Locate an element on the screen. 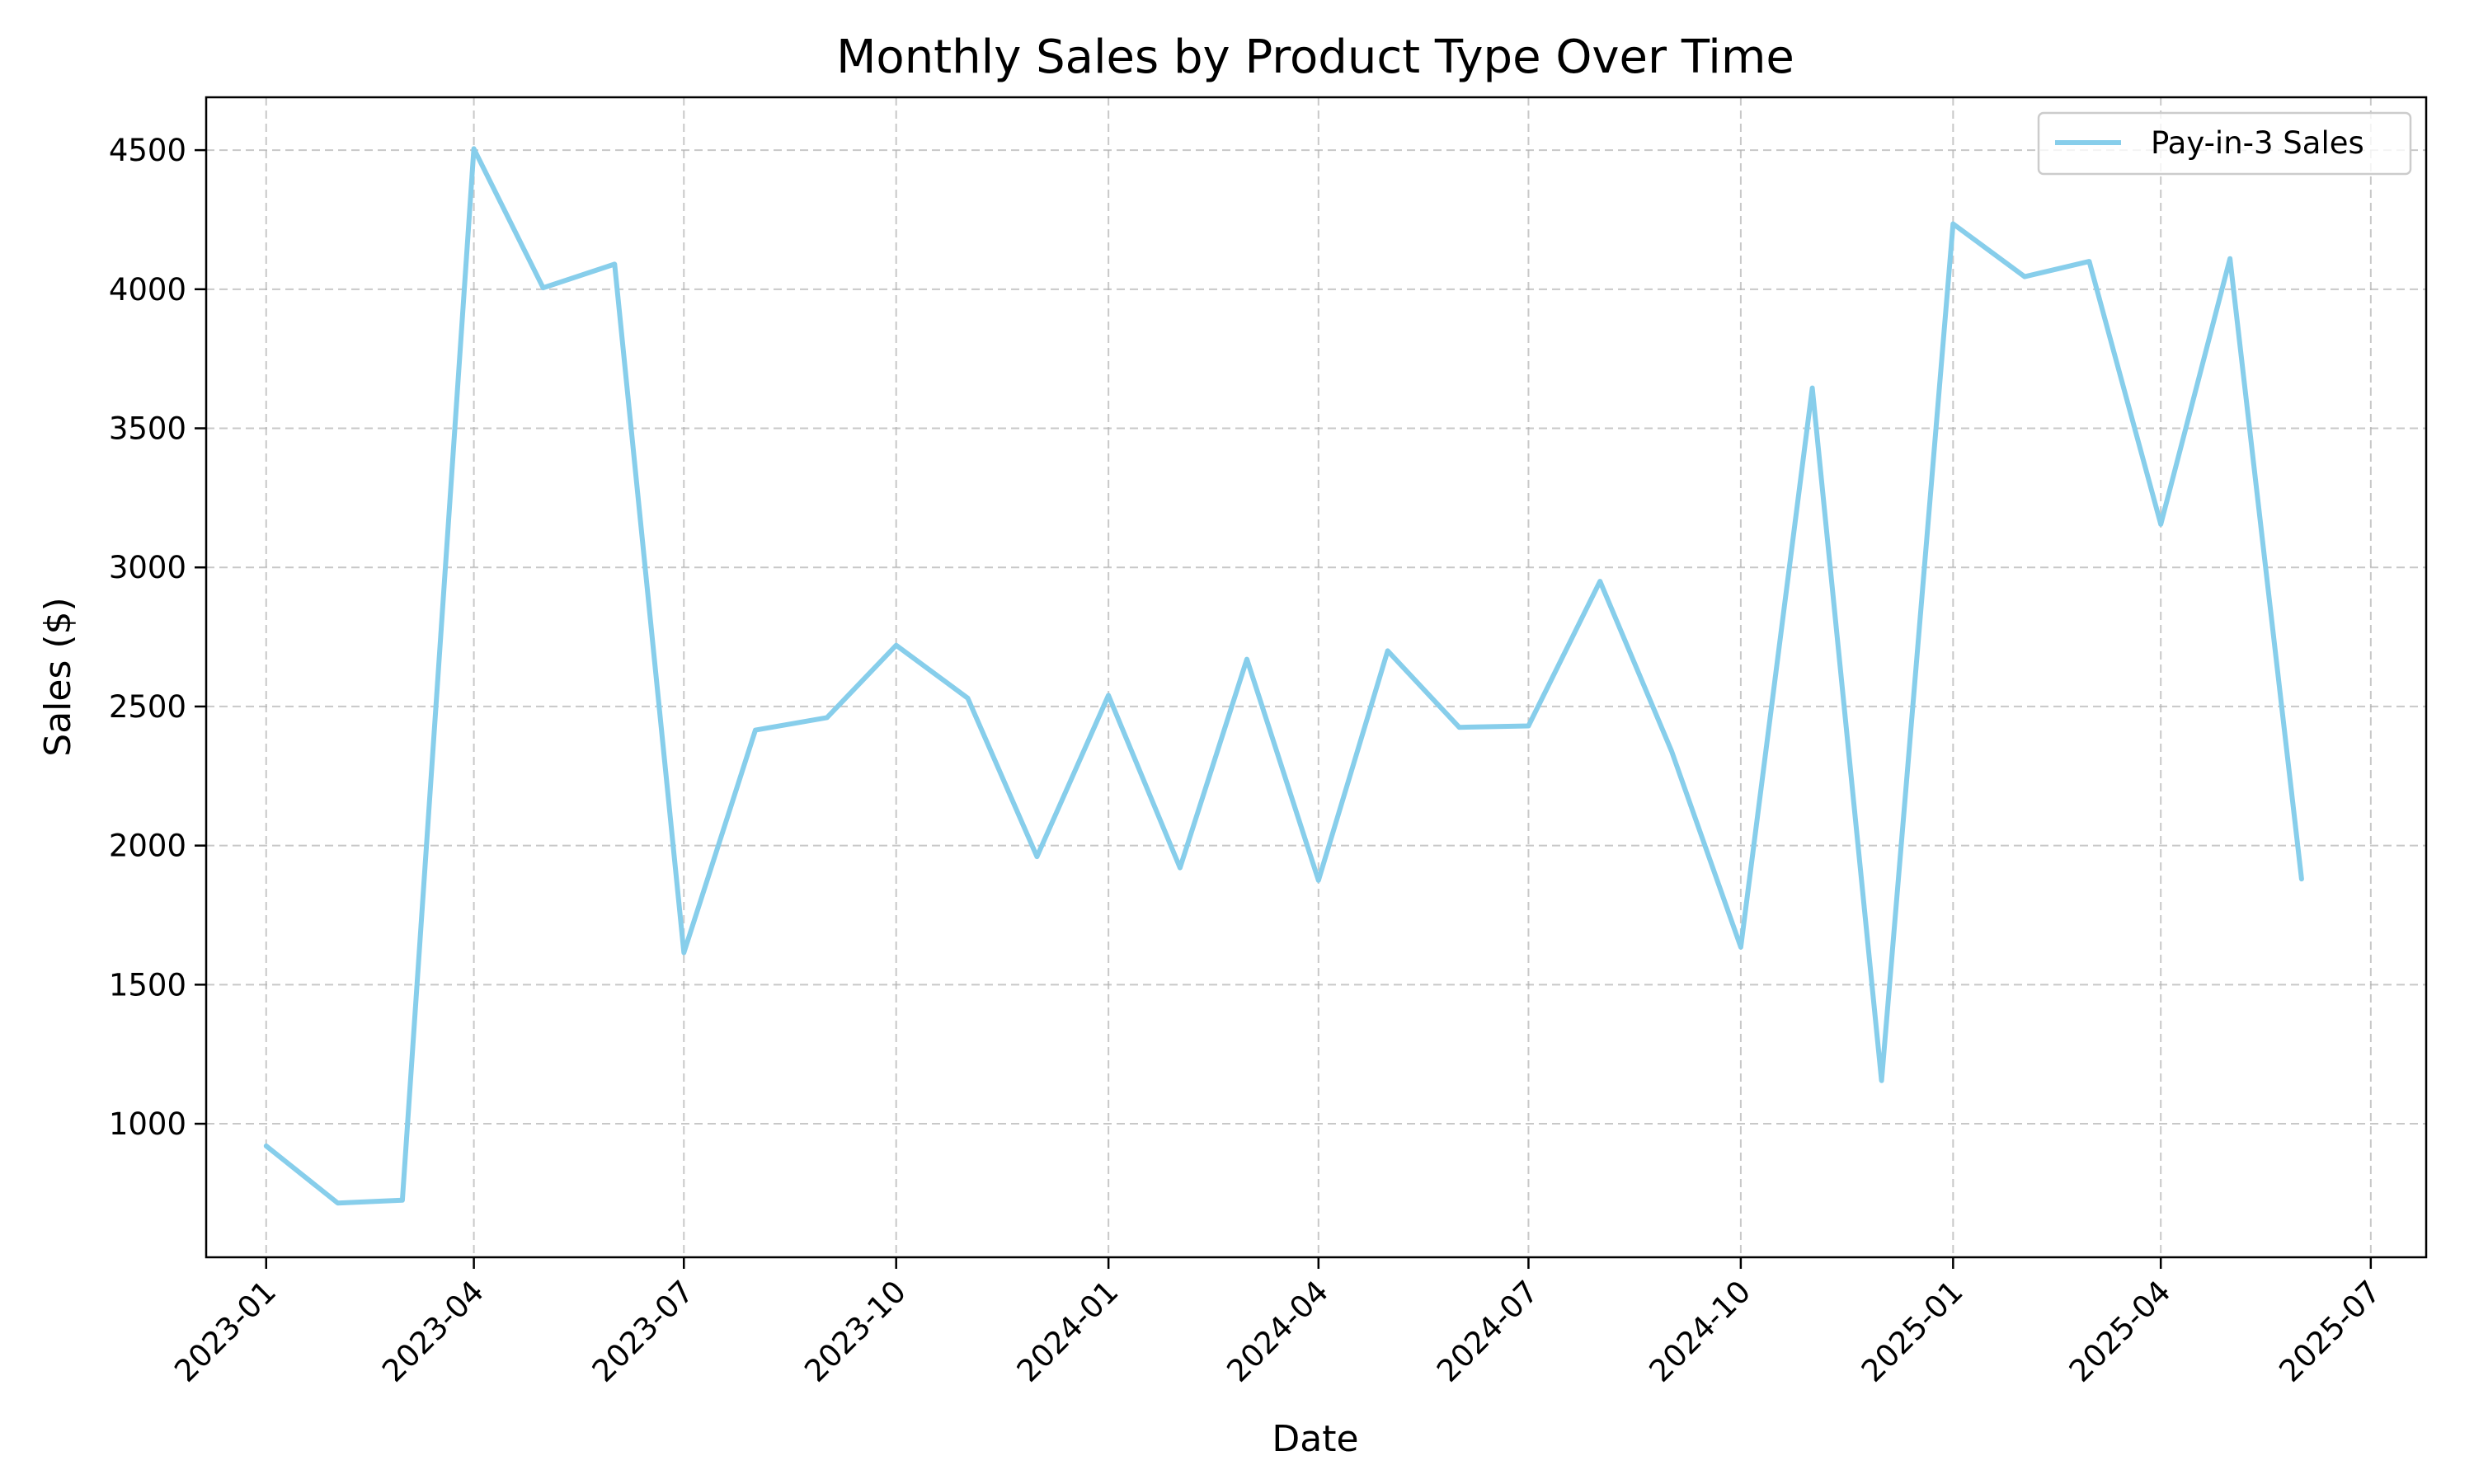 This screenshot has width=2474, height=1484. y-axis-ticks: 1000 1500 2000 2500 3000 3500 4000 4500 is located at coordinates (157, 637).